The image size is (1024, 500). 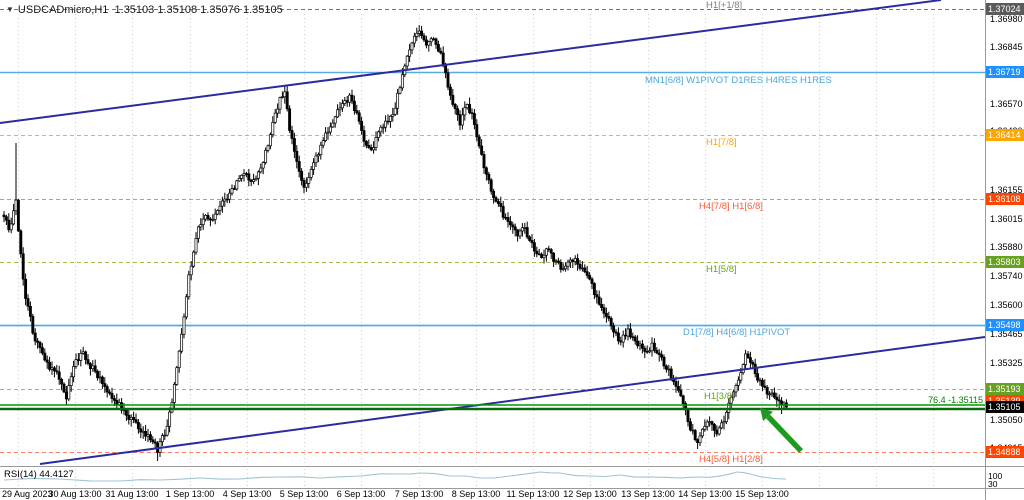 I want to click on pivot-level-label: D1[7/8] H4[6/8] H1PIVOT, so click(x=737, y=332).